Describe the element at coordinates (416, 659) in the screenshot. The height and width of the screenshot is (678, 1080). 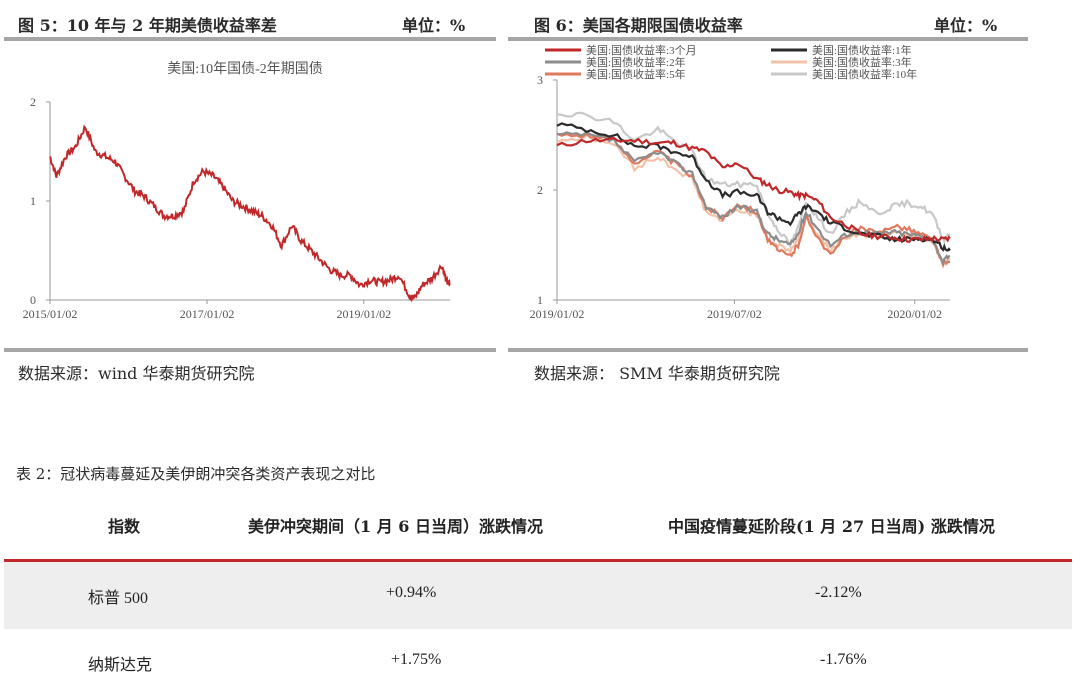
I see `row2-iran-change: +1.75%` at that location.